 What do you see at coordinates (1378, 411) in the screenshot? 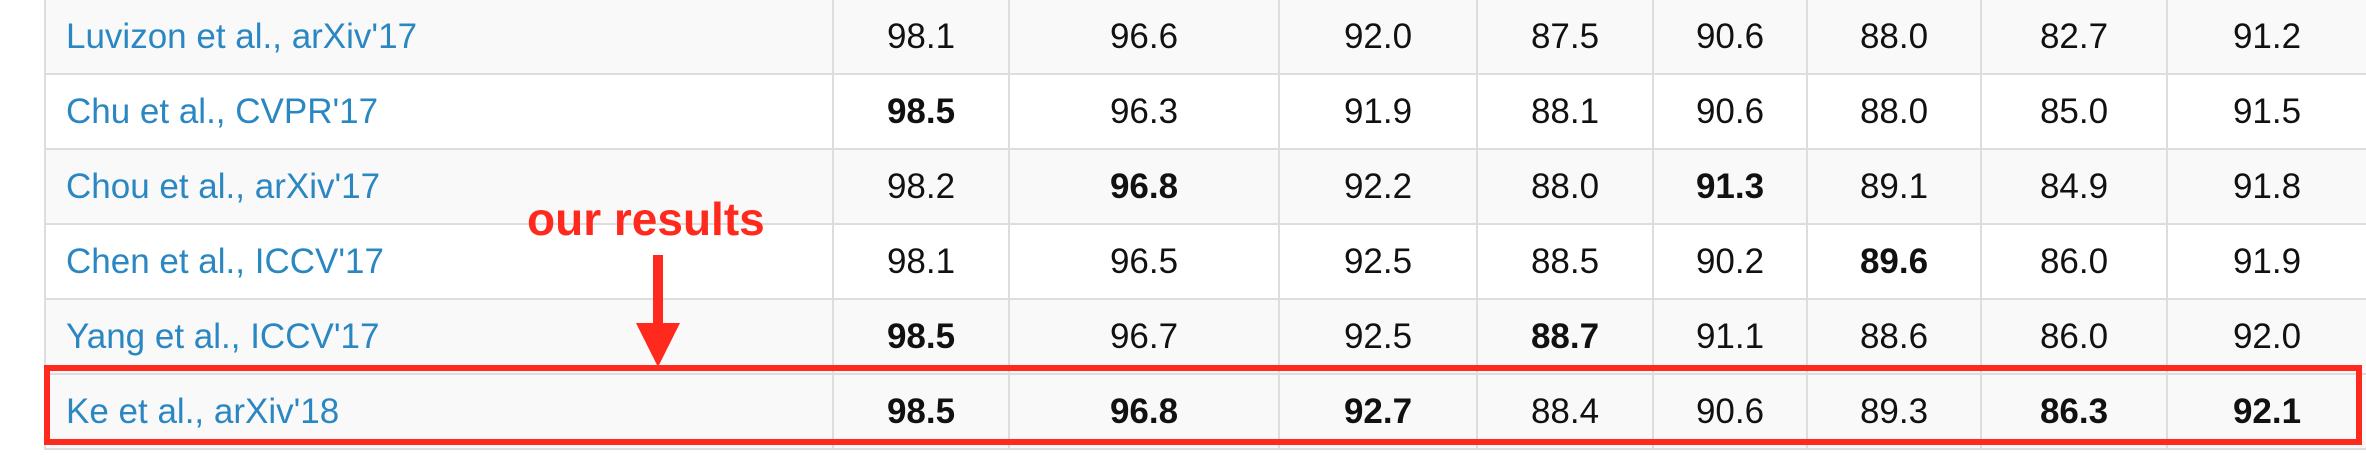
I see `score-cell: 92.7` at bounding box center [1378, 411].